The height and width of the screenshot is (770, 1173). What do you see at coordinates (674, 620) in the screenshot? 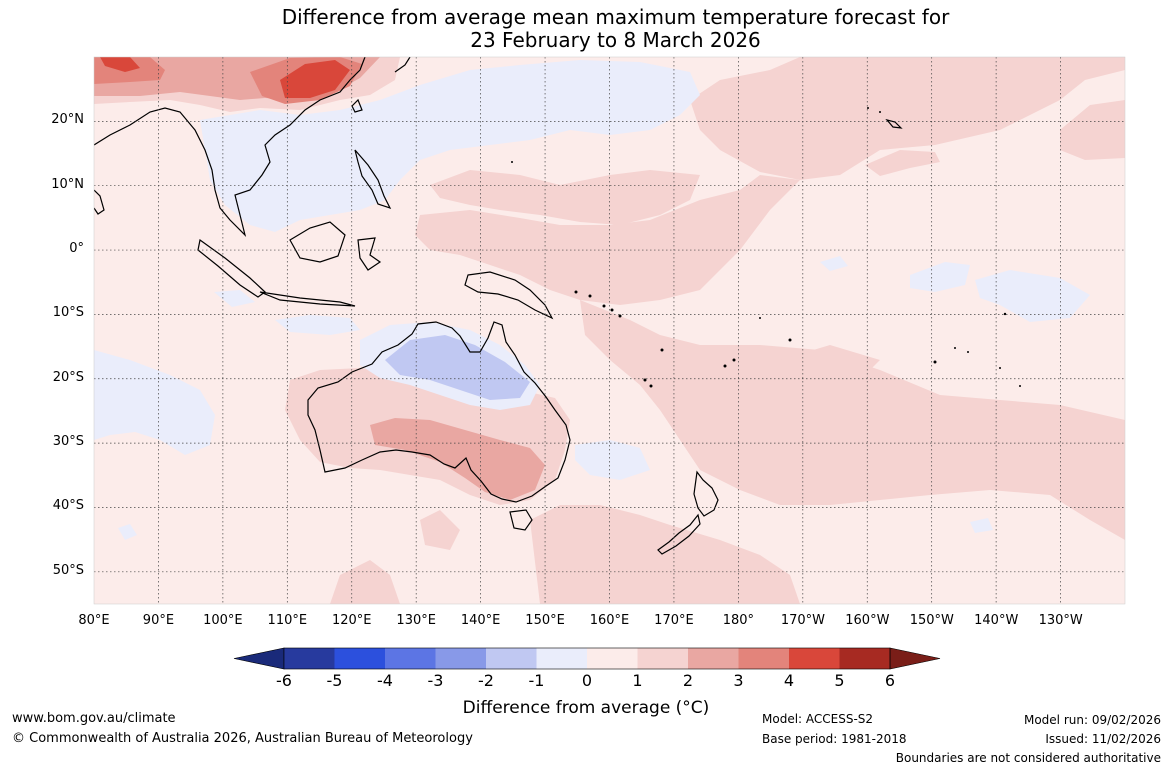
I see `longitude-label: 170°E` at bounding box center [674, 620].